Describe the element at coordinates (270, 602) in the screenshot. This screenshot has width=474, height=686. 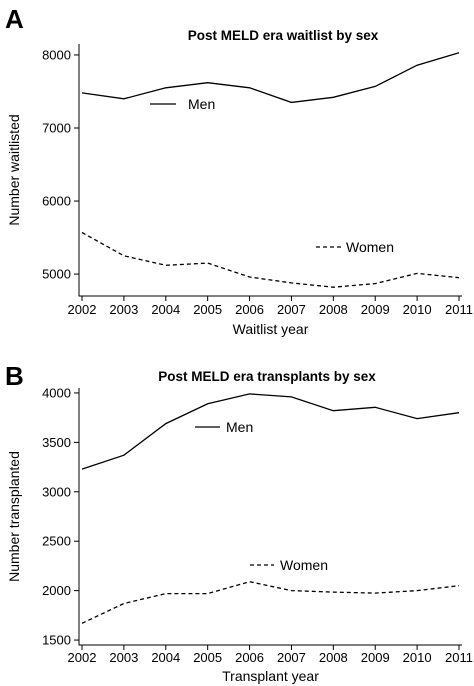
I see `chart-b-series-women-line` at that location.